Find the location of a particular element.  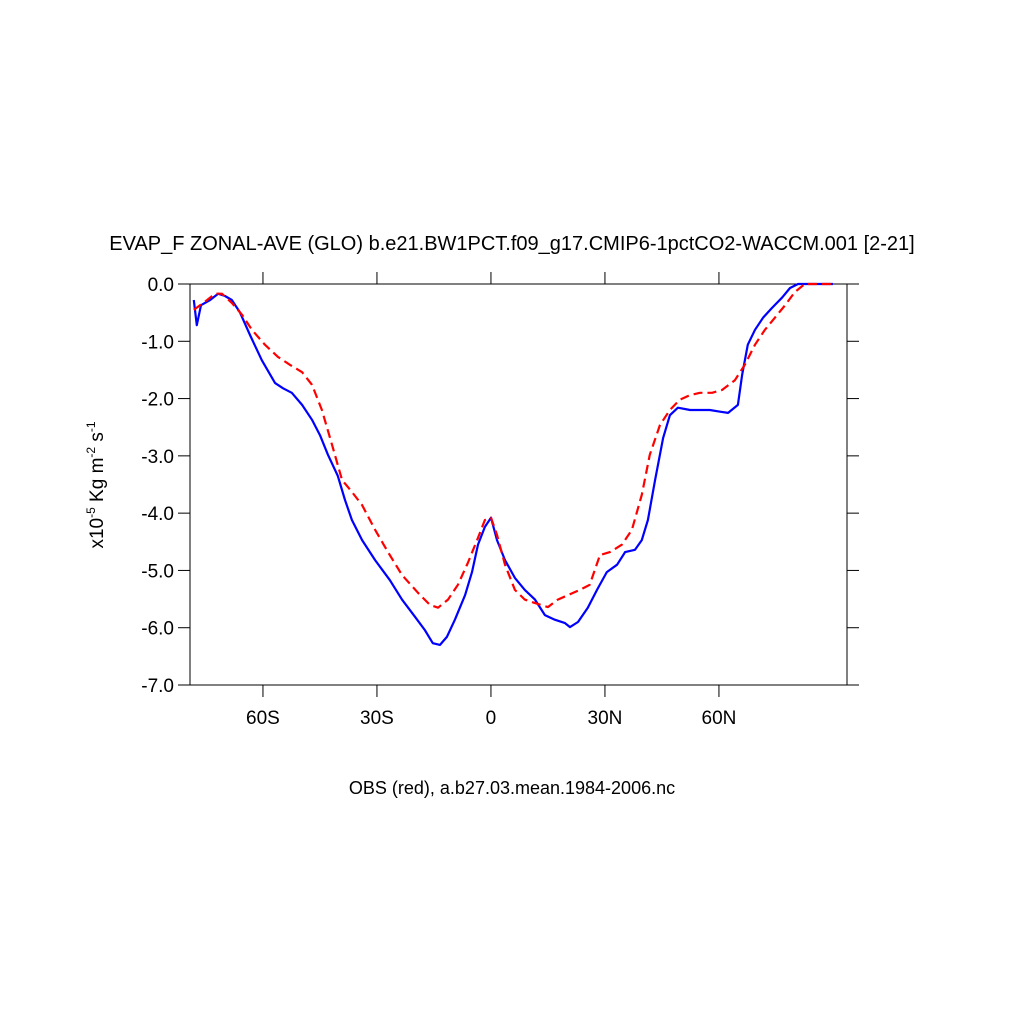

y-tick-label: -7.0 is located at coordinates (157, 686).